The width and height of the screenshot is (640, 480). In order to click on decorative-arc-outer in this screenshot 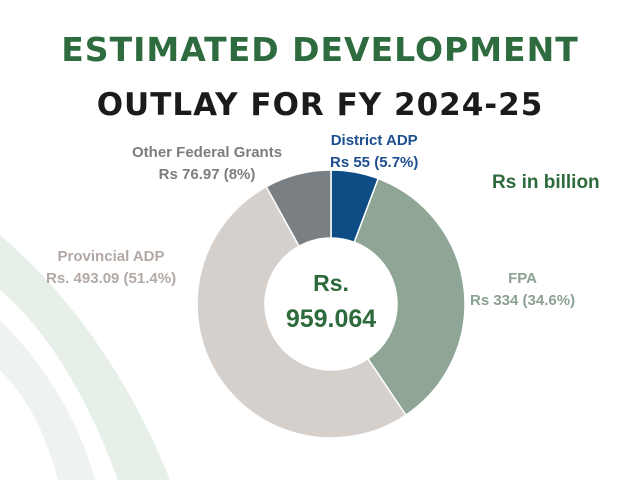, I will do `click(85, 357)`.